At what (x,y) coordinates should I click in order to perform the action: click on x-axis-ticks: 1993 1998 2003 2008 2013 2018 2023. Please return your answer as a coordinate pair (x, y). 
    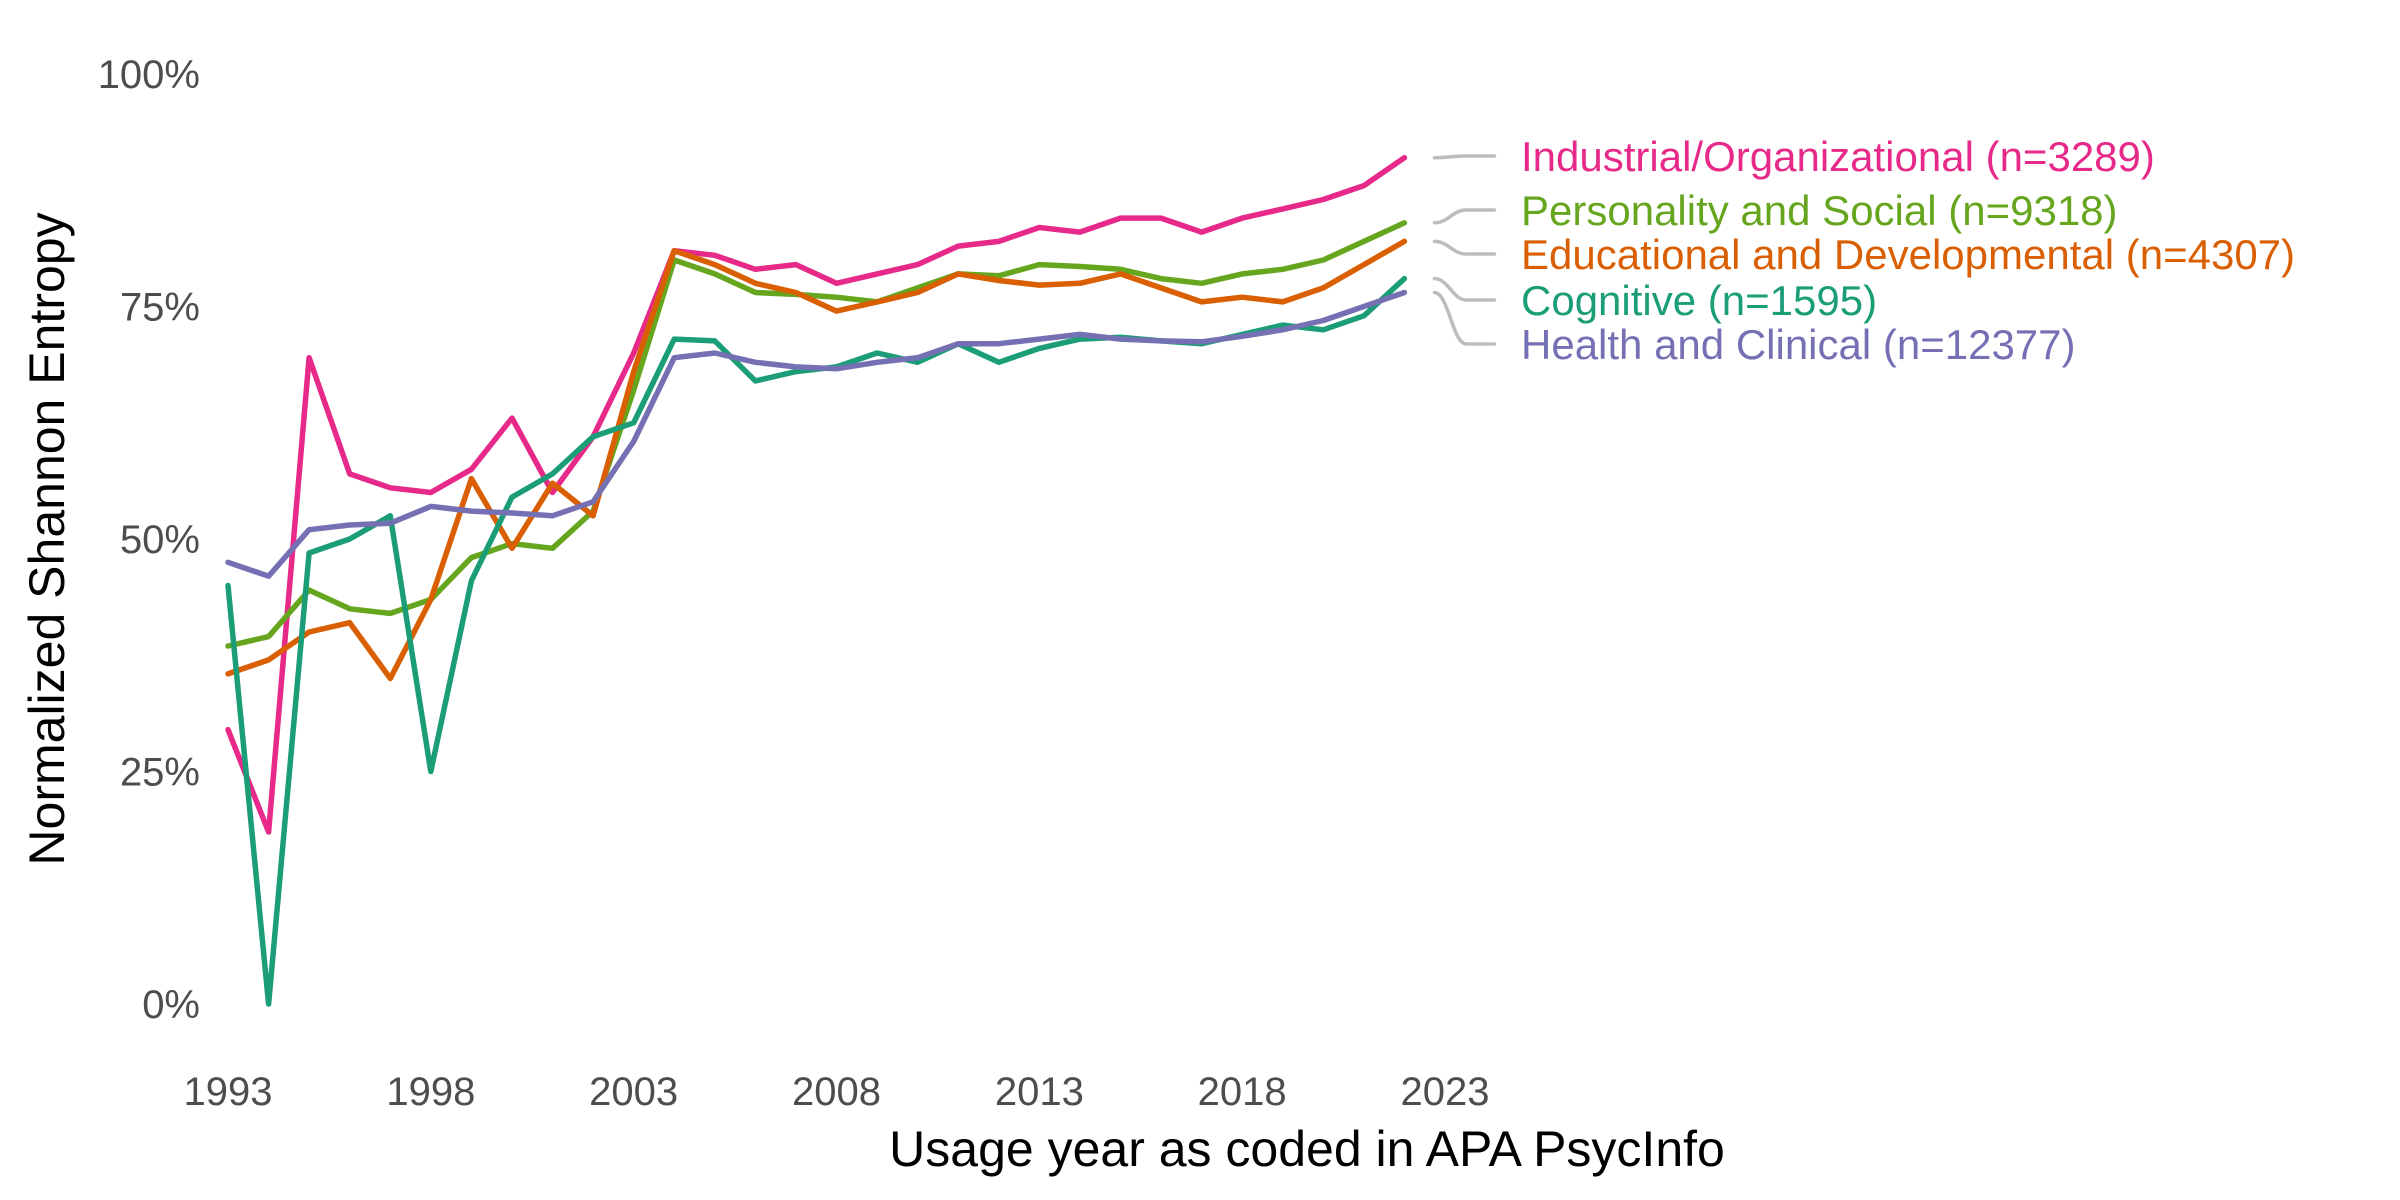
    Looking at the image, I should click on (837, 1092).